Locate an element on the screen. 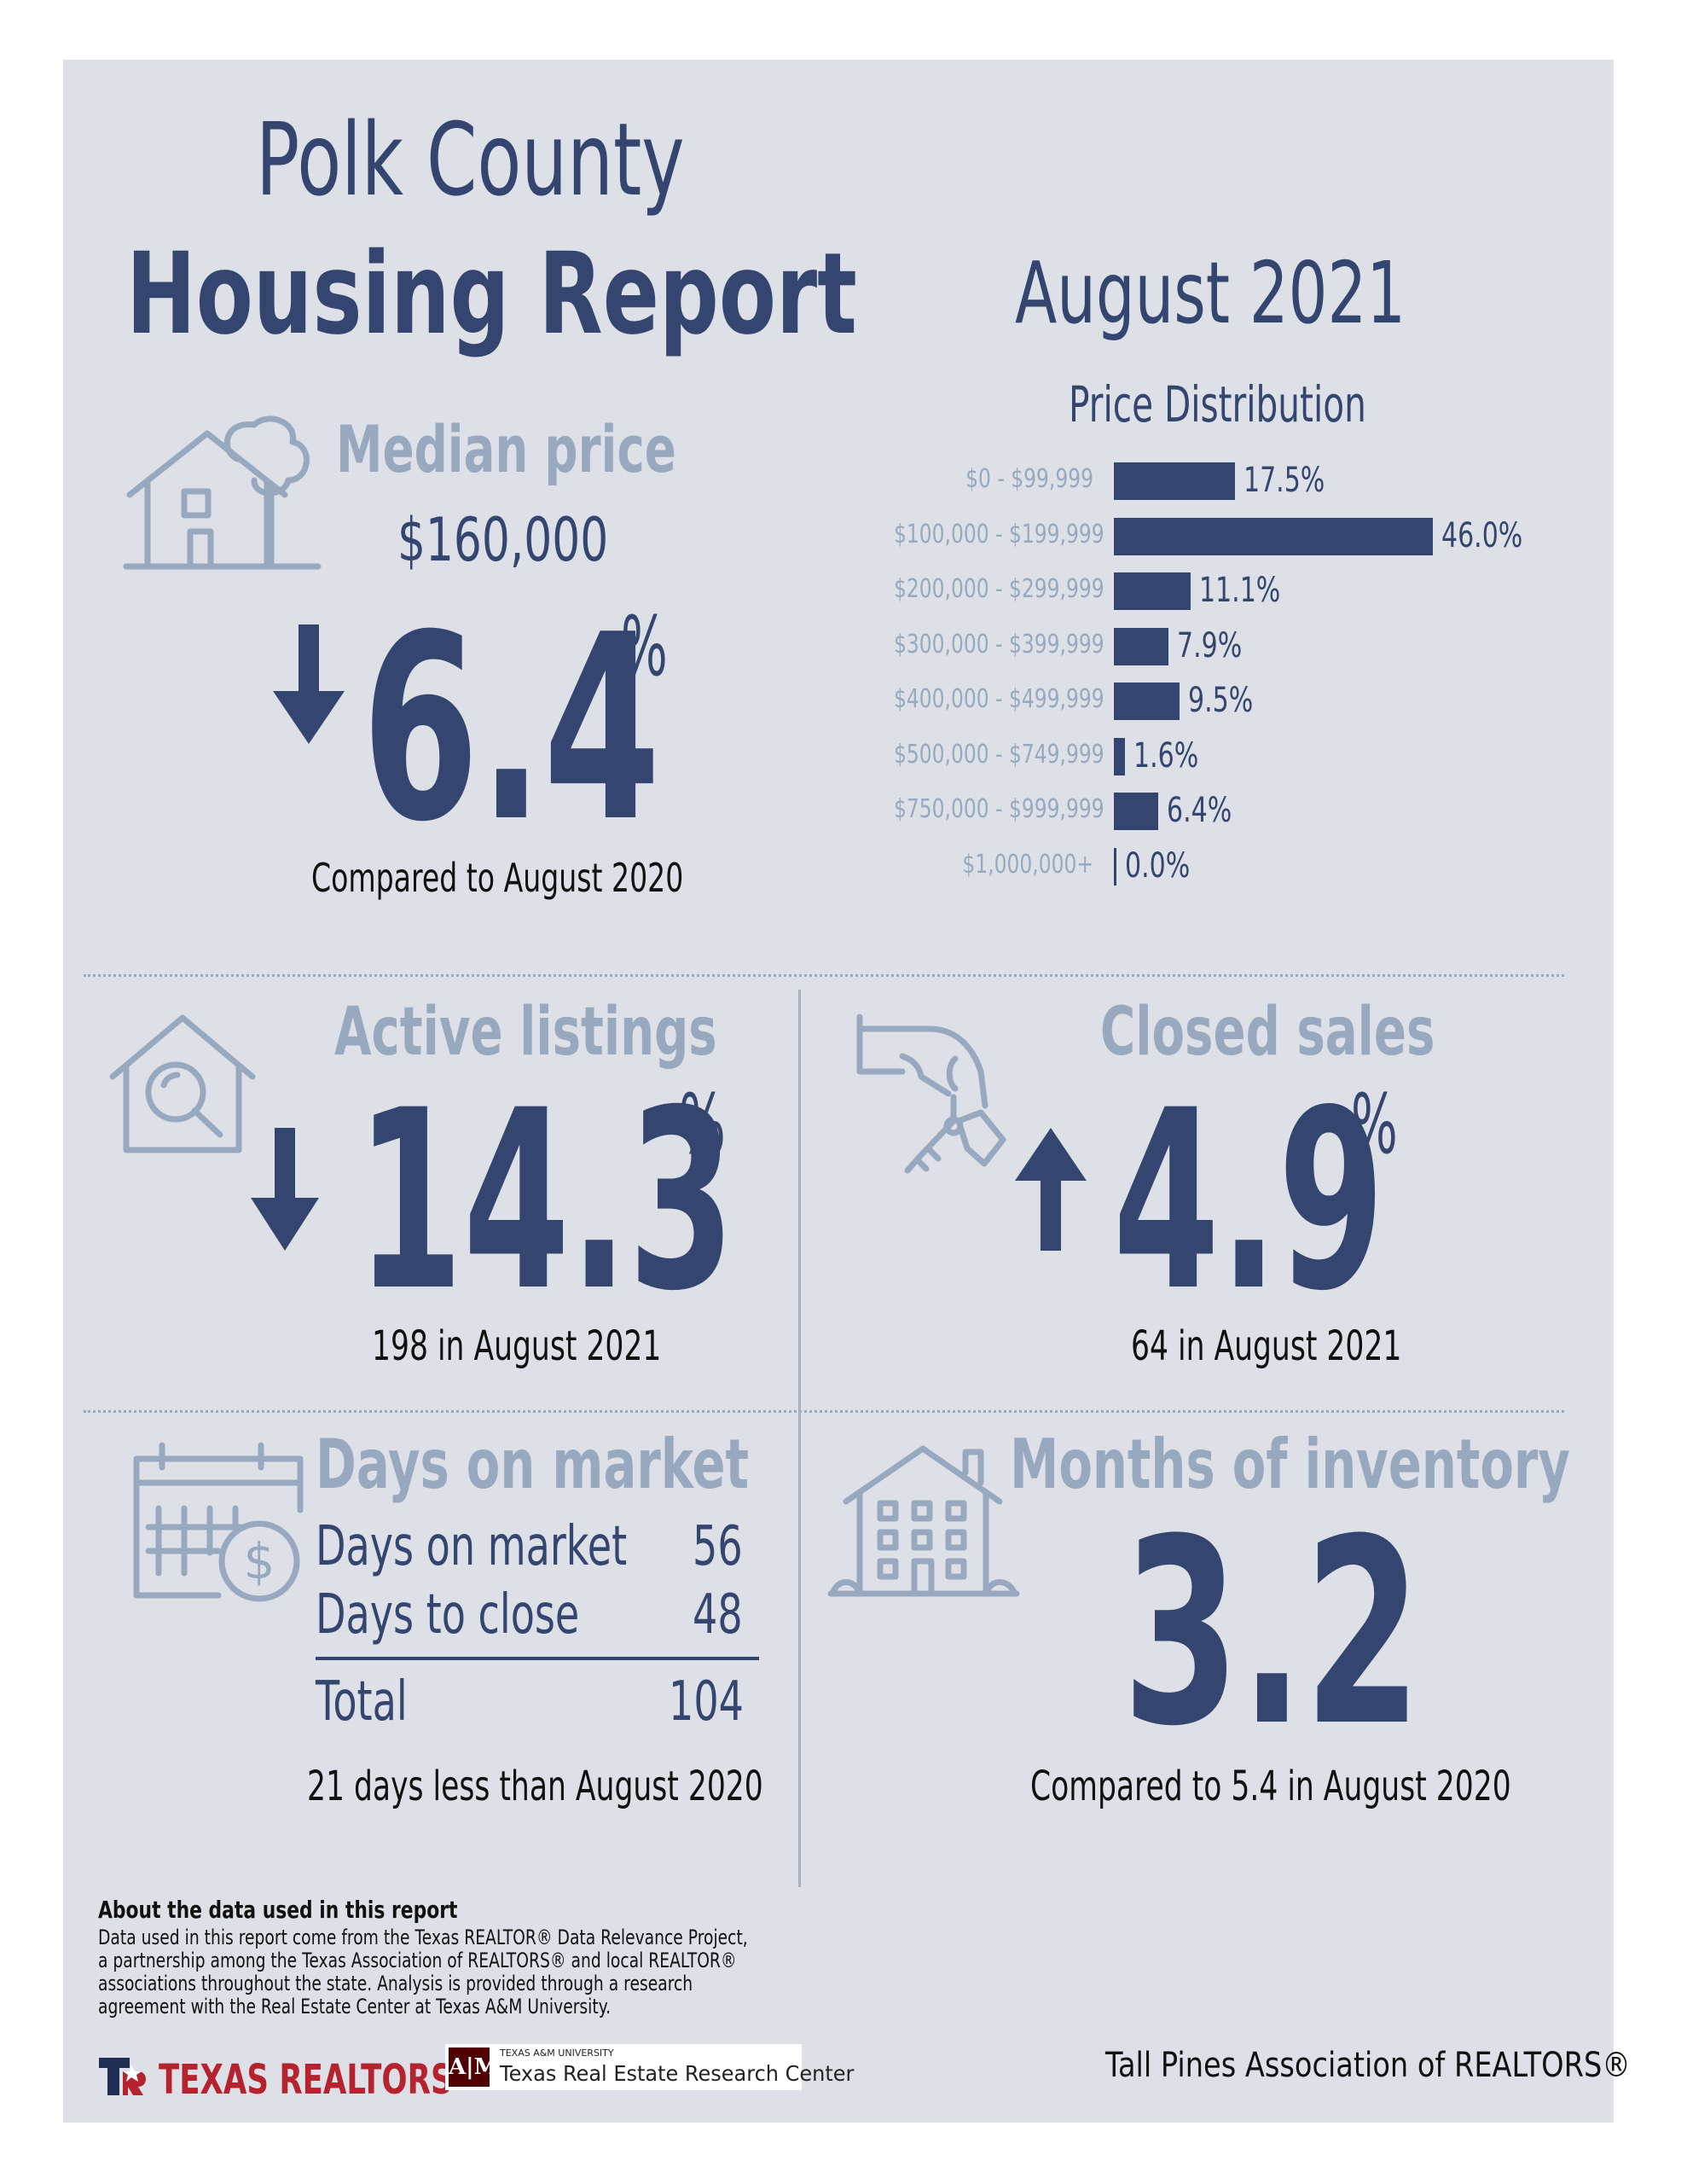 Image resolution: width=1687 pixels, height=2184 pixels. divider-vertical is located at coordinates (800, 1438).